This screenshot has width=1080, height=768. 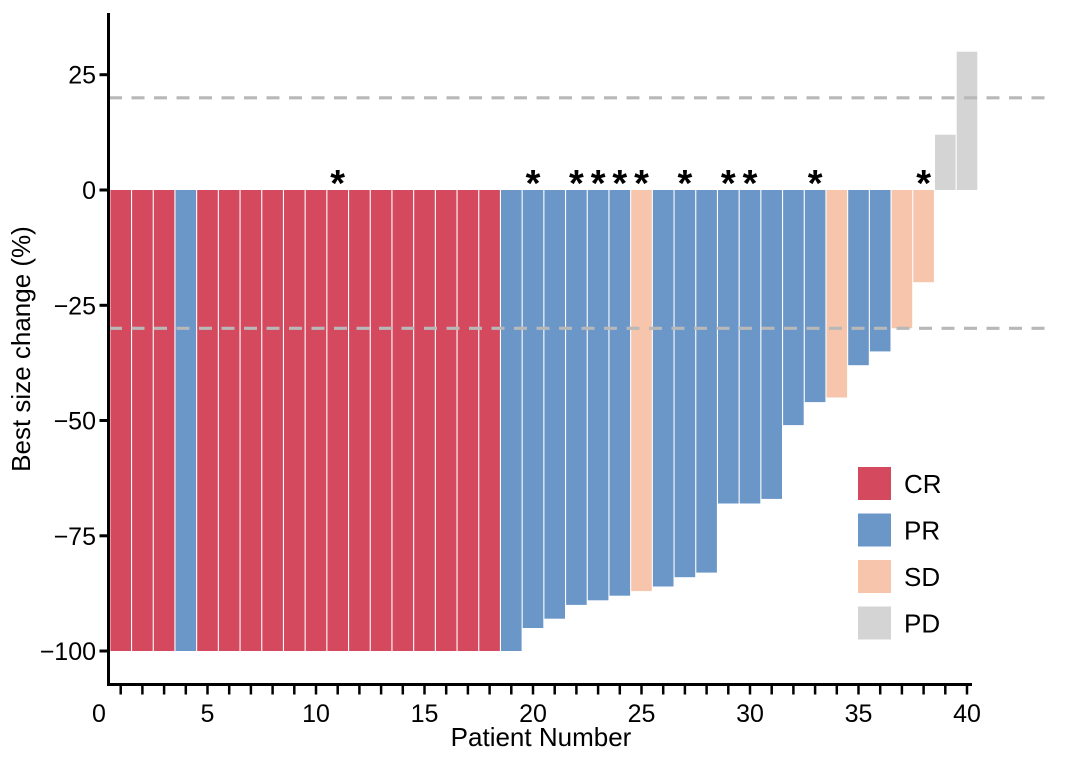 What do you see at coordinates (533, 184) in the screenshot?
I see `asterisk-patient-20: *` at bounding box center [533, 184].